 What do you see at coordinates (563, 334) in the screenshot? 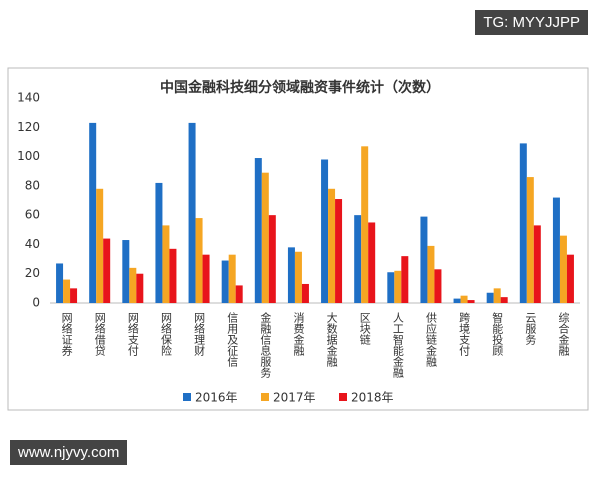
I see `x-tick-label: 综合金融` at bounding box center [563, 334].